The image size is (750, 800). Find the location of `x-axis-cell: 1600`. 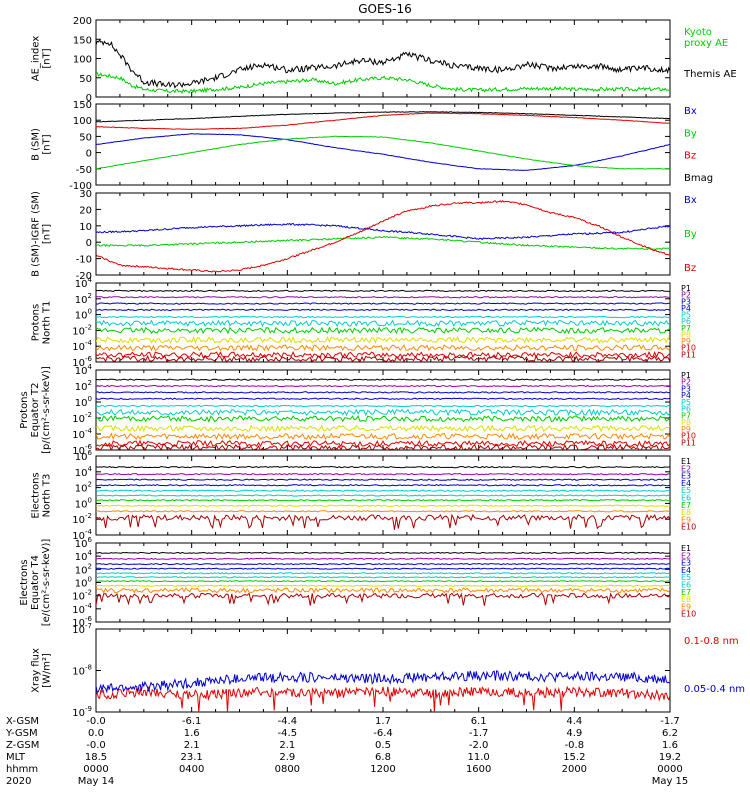

x-axis-cell: 1600 is located at coordinates (478, 769).